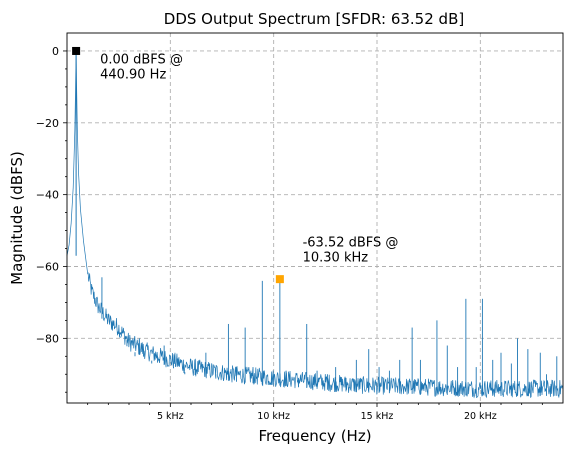 The width and height of the screenshot is (572, 455). I want to click on y-tick-label: −80, so click(47, 338).